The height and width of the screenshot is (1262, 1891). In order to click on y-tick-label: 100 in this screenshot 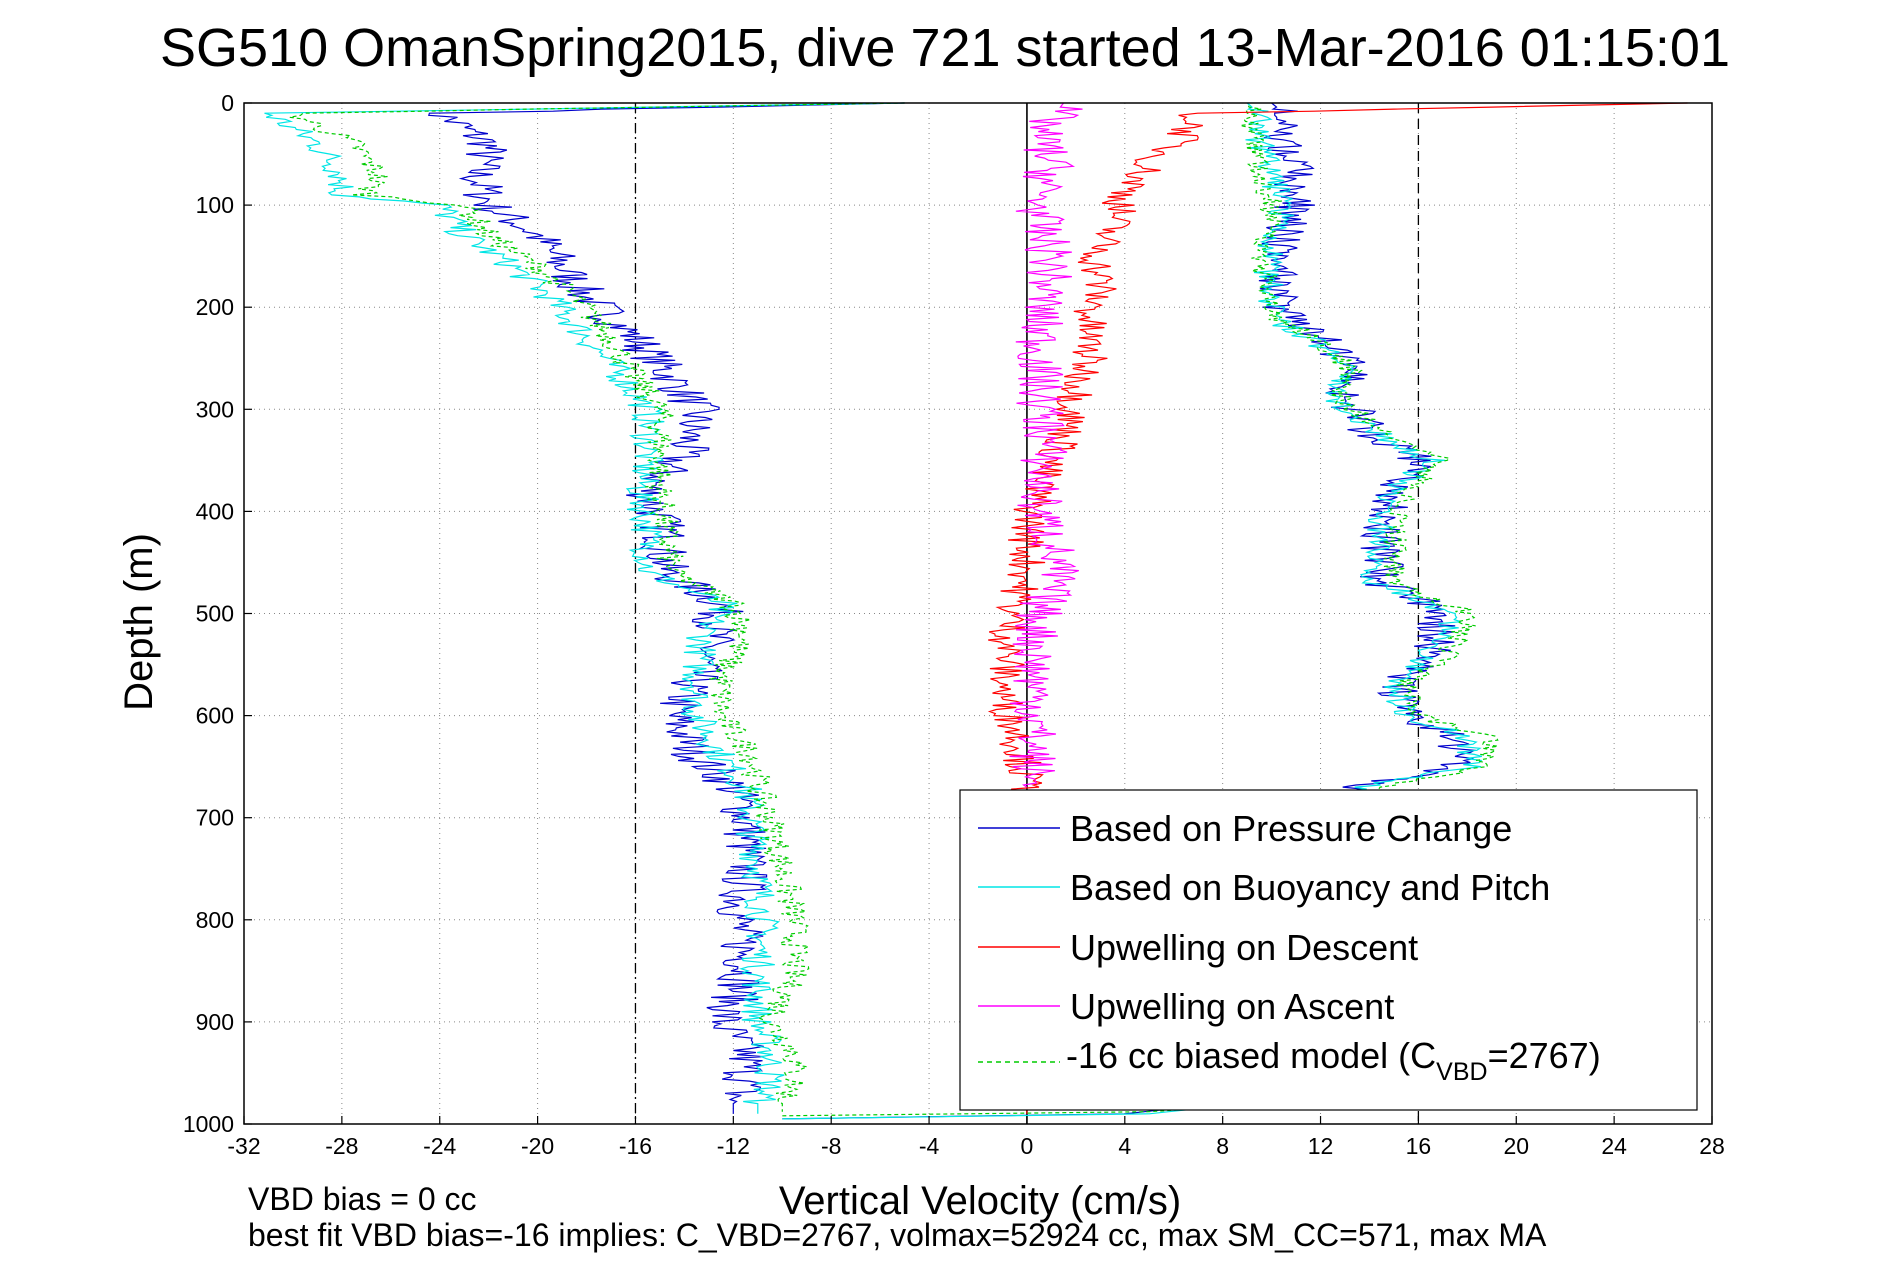, I will do `click(215, 205)`.